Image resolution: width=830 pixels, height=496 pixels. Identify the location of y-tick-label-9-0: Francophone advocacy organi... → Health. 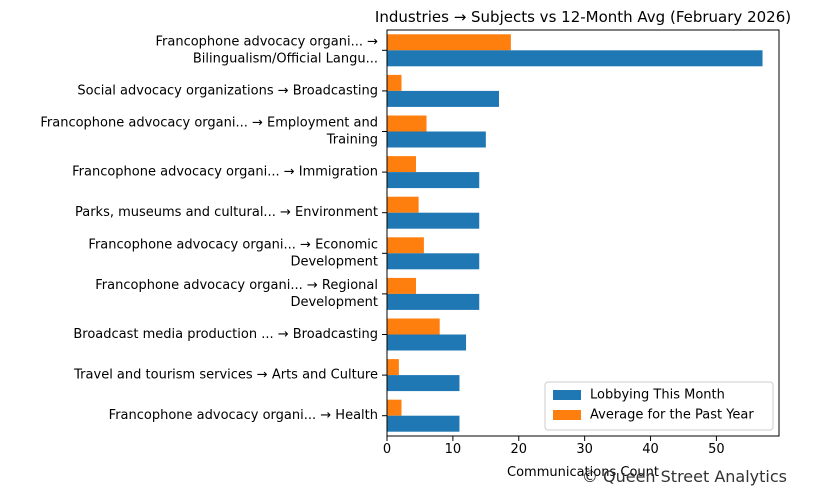
(243, 415).